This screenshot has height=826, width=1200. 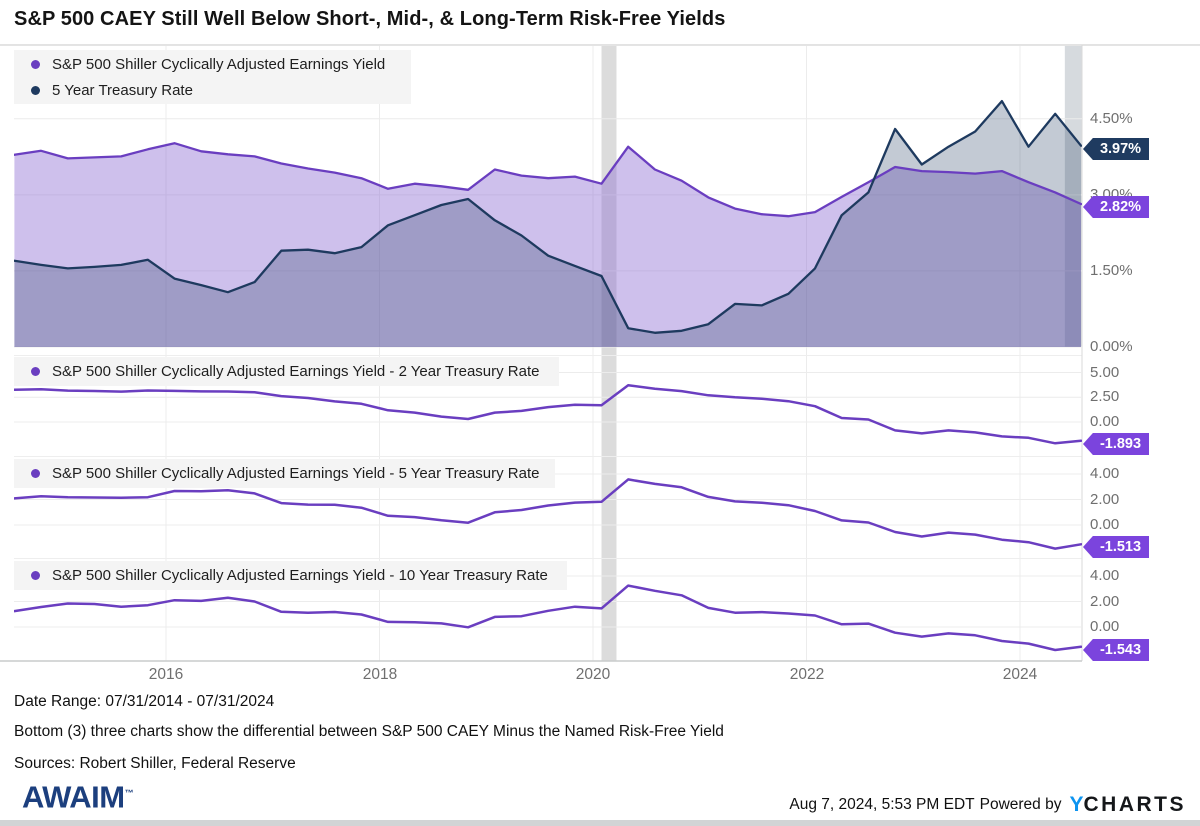 I want to click on ycharts-logo-text: CHARTS, so click(x=1134, y=804).